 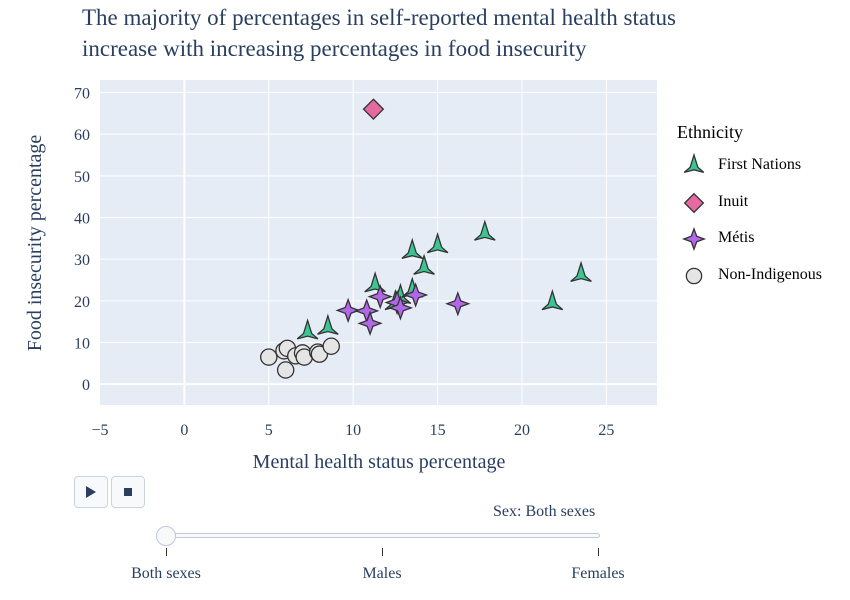 I want to click on x-axis-label: Mental health status percentage, so click(x=379, y=462).